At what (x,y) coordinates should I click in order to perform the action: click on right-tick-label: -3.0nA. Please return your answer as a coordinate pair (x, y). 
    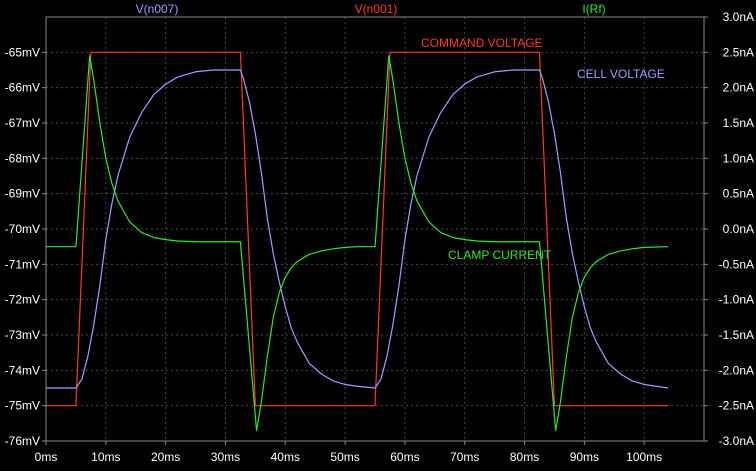
    Looking at the image, I should click on (736, 441).